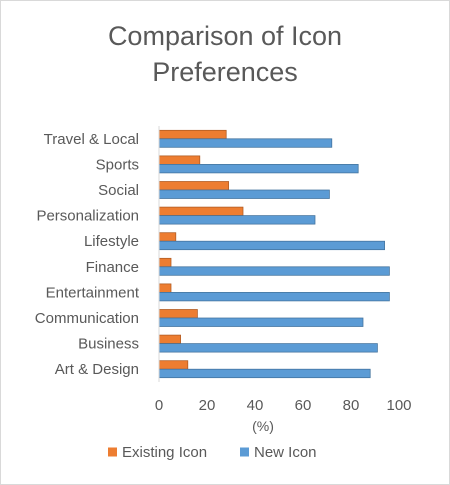 This screenshot has height=485, width=450. What do you see at coordinates (159, 405) in the screenshot?
I see `x-tick-label-0: 0` at bounding box center [159, 405].